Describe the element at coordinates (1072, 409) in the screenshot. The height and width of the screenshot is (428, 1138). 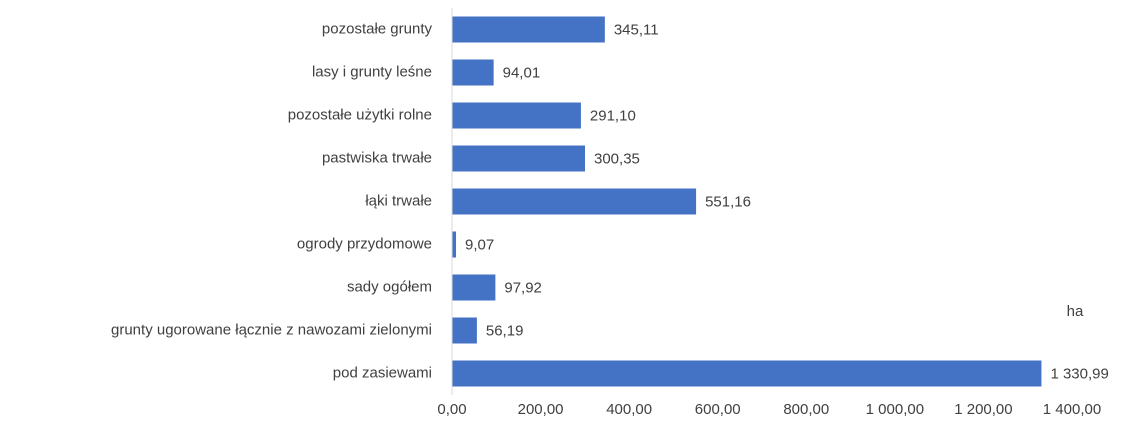
I see `x-tick-label: 1 400,00` at that location.